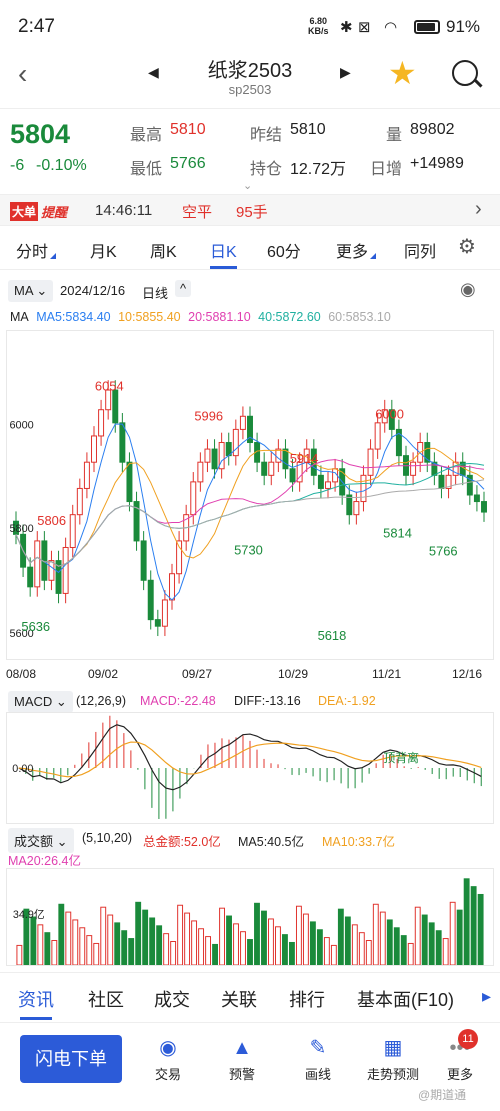  I want to click on macd-select: MACD ⌄, so click(40, 702).